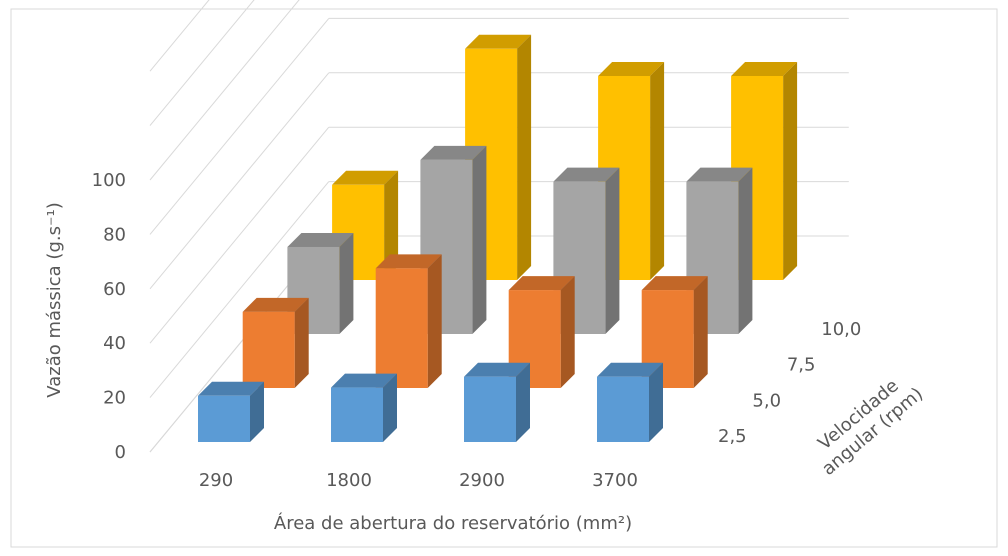 This screenshot has height=556, width=1008. I want to click on y-tick-label: 80, so click(114, 234).